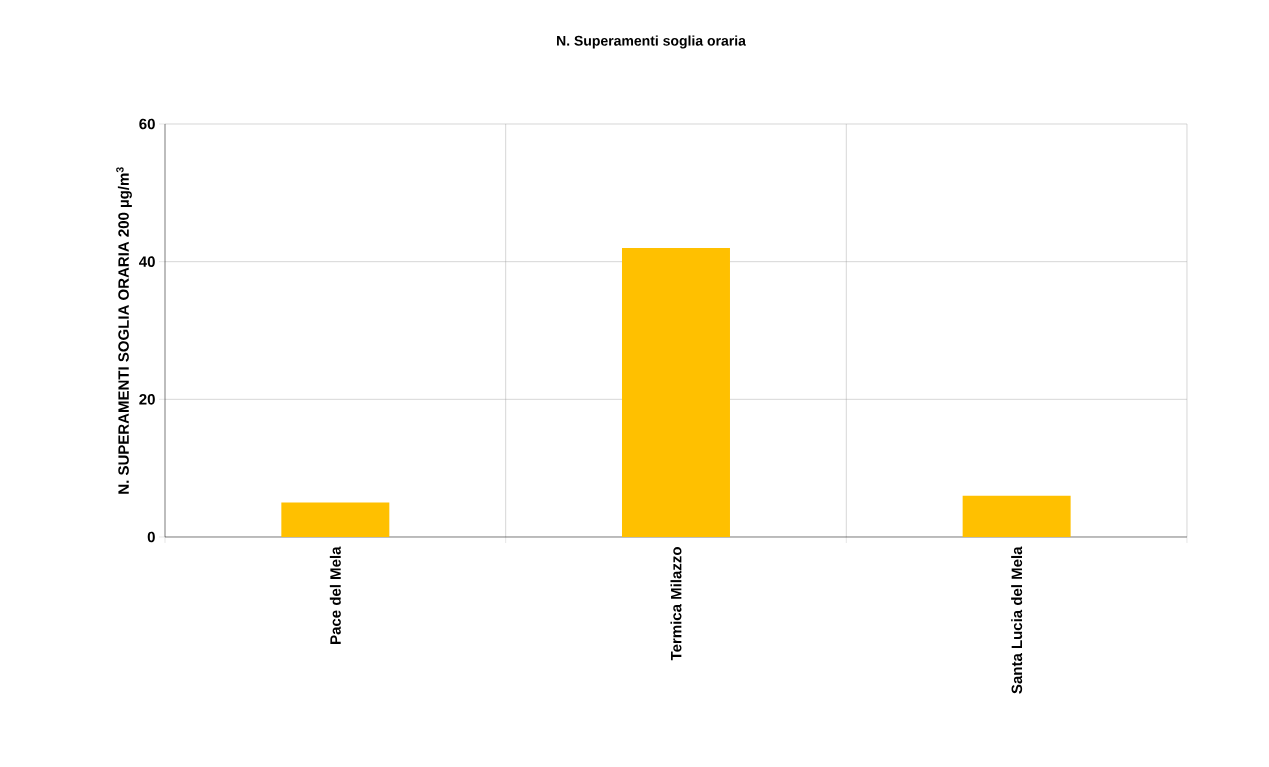  I want to click on x-tick-label: Termica Milazzo, so click(676, 604).